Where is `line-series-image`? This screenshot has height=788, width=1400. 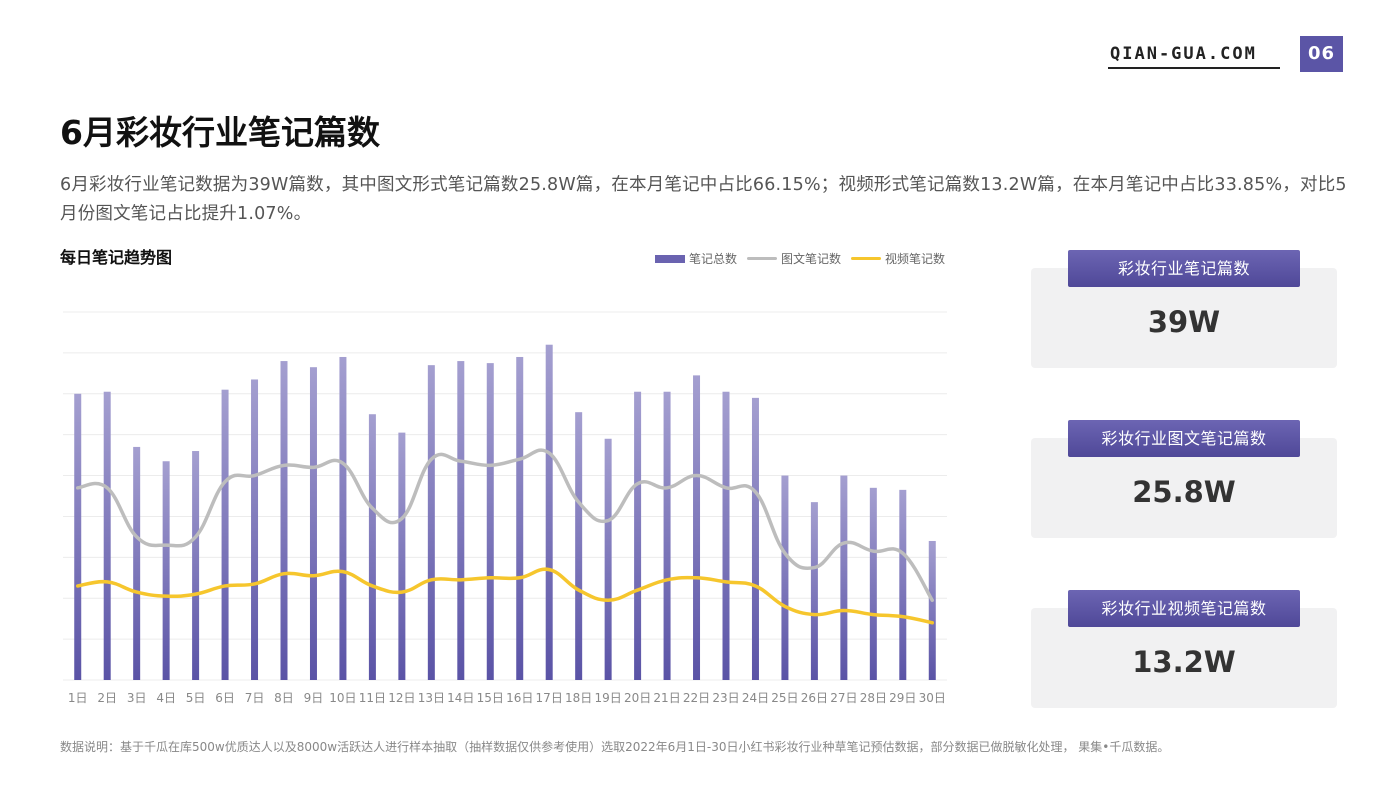 line-series-image is located at coordinates (505, 525).